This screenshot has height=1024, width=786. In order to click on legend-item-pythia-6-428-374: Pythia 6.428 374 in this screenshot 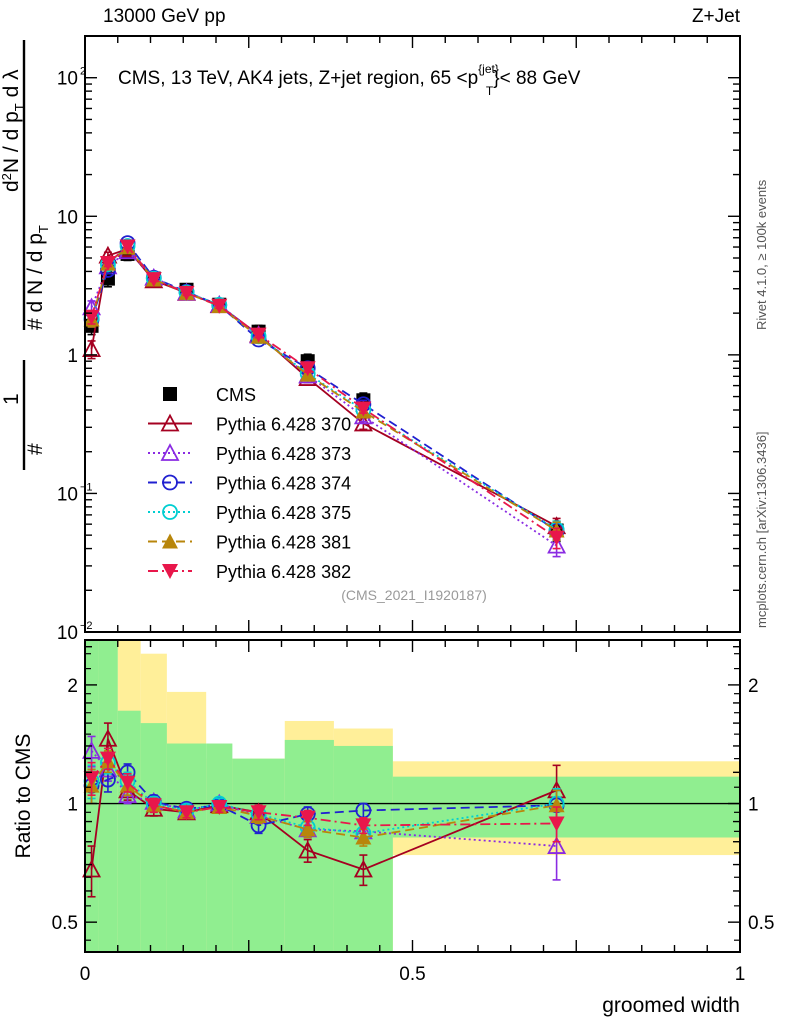, I will do `click(249, 484)`.